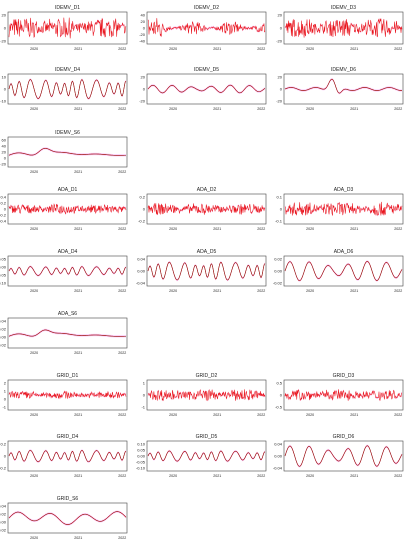  I want to click on y-tick-label: 1, so click(144, 383).